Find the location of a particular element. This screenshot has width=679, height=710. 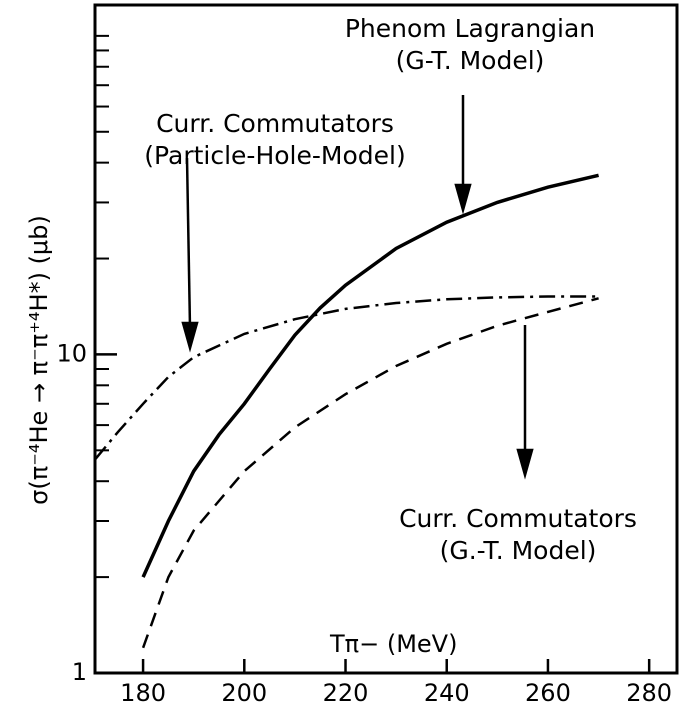

y-tick-label: 1 is located at coordinates (79, 672).